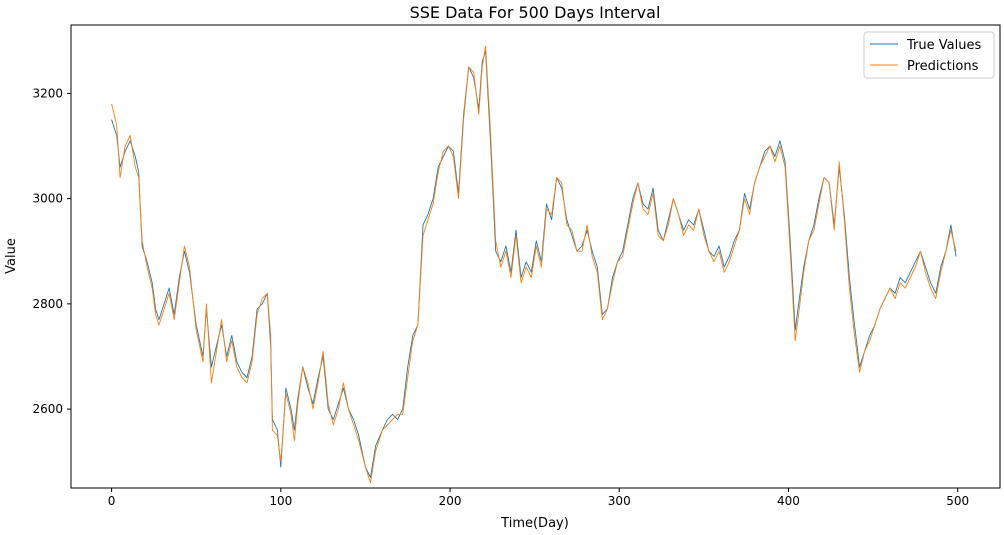 This screenshot has width=1004, height=535. I want to click on x-tick-label: 200, so click(450, 501).